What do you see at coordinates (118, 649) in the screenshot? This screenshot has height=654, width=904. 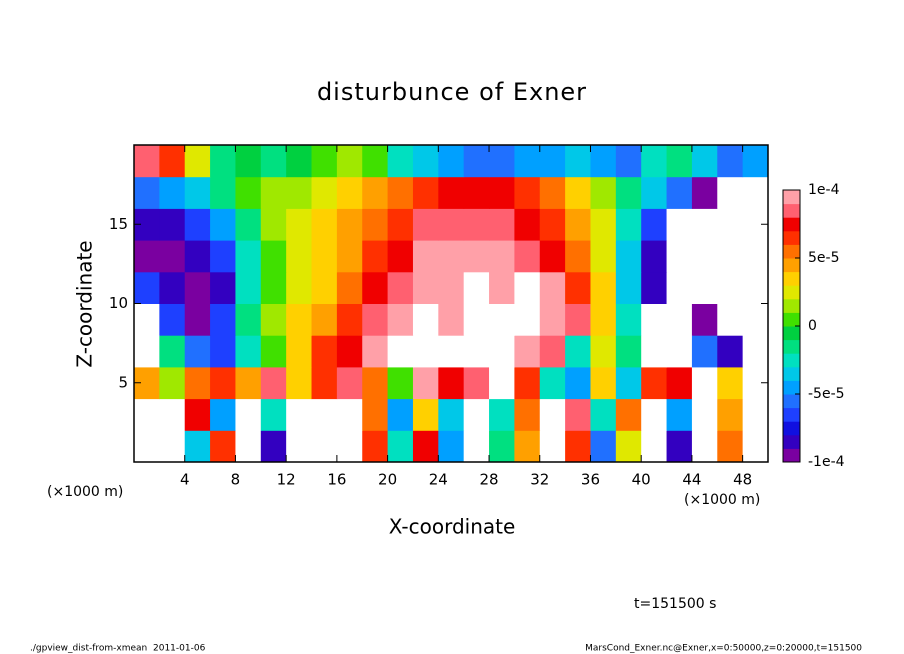 I see `footer-left: ./gpview_dist-from-xmean 2011-01-06` at bounding box center [118, 649].